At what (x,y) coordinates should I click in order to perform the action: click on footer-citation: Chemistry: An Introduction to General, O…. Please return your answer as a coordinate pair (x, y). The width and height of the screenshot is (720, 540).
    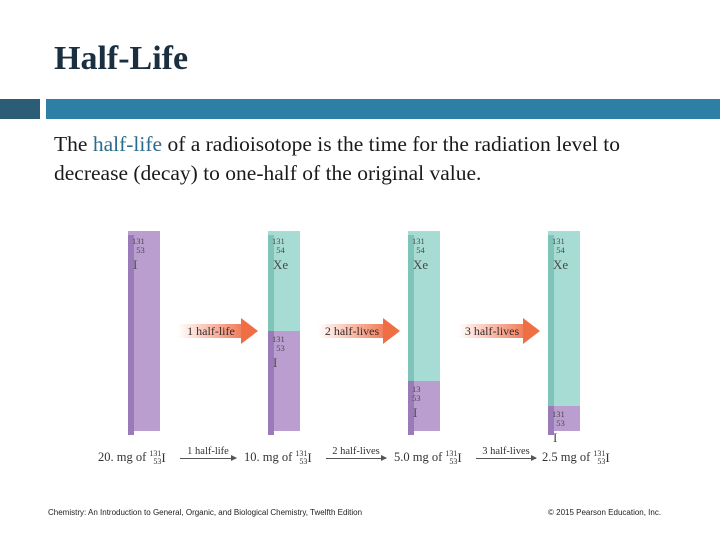
    Looking at the image, I should click on (205, 512).